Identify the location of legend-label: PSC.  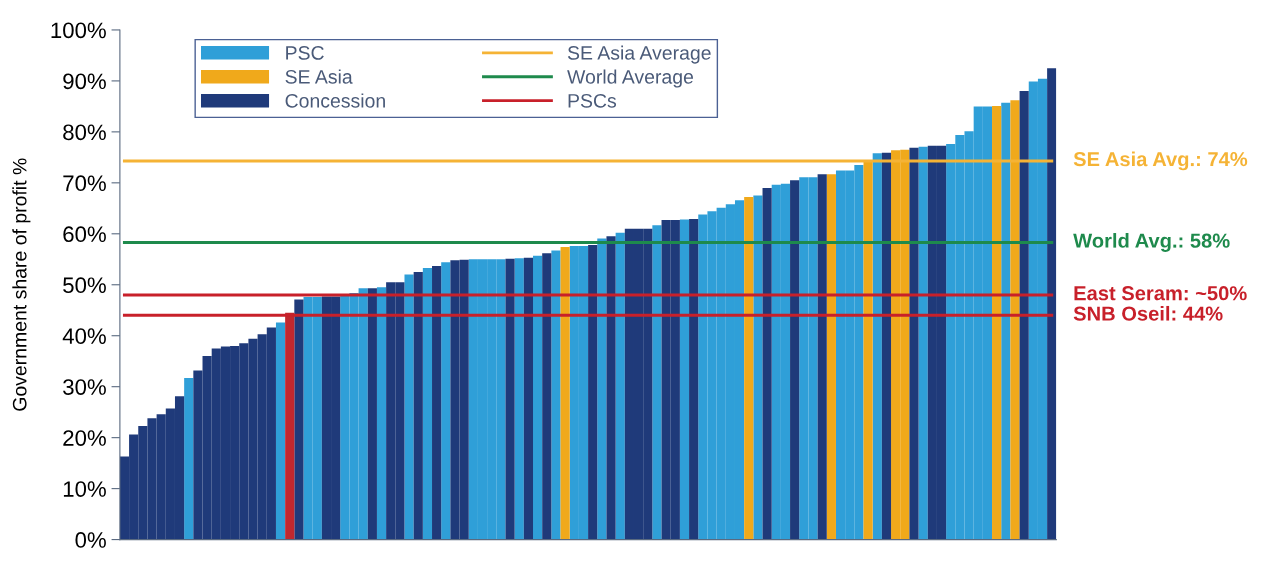
(305, 53).